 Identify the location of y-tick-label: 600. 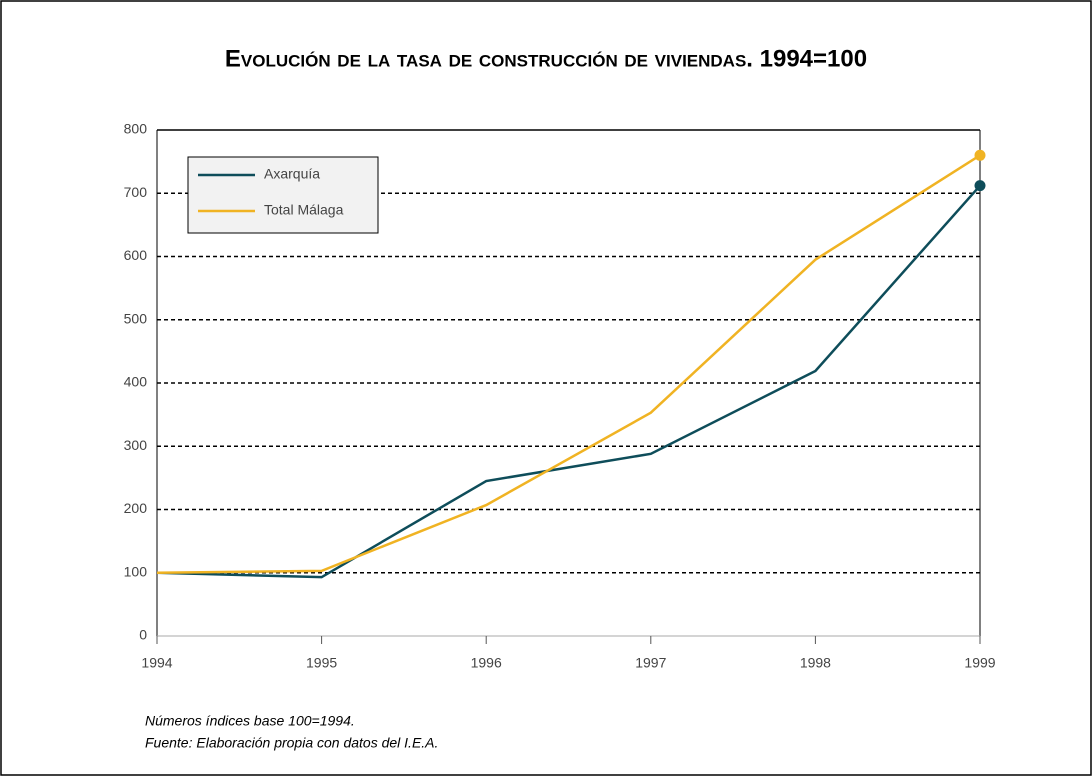
(136, 255).